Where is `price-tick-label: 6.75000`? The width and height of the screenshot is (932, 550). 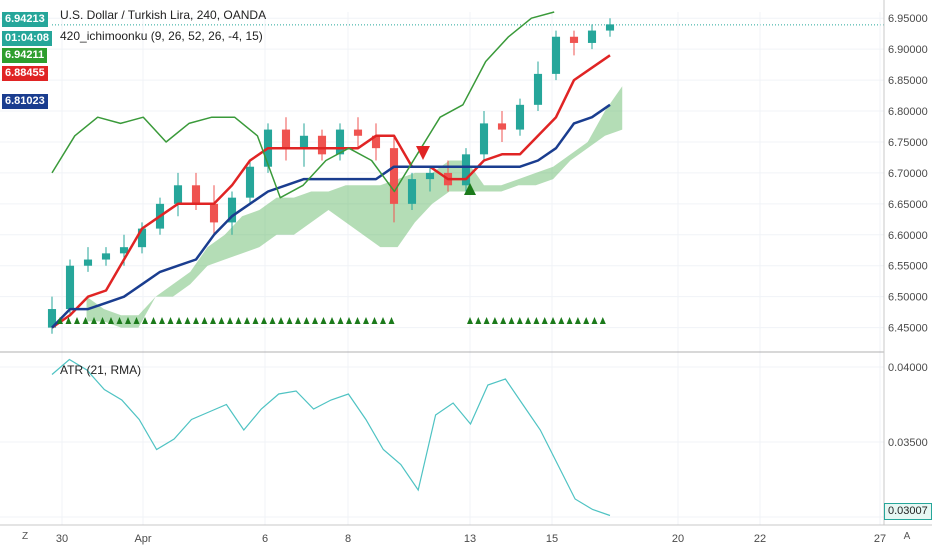 price-tick-label: 6.75000 is located at coordinates (908, 143).